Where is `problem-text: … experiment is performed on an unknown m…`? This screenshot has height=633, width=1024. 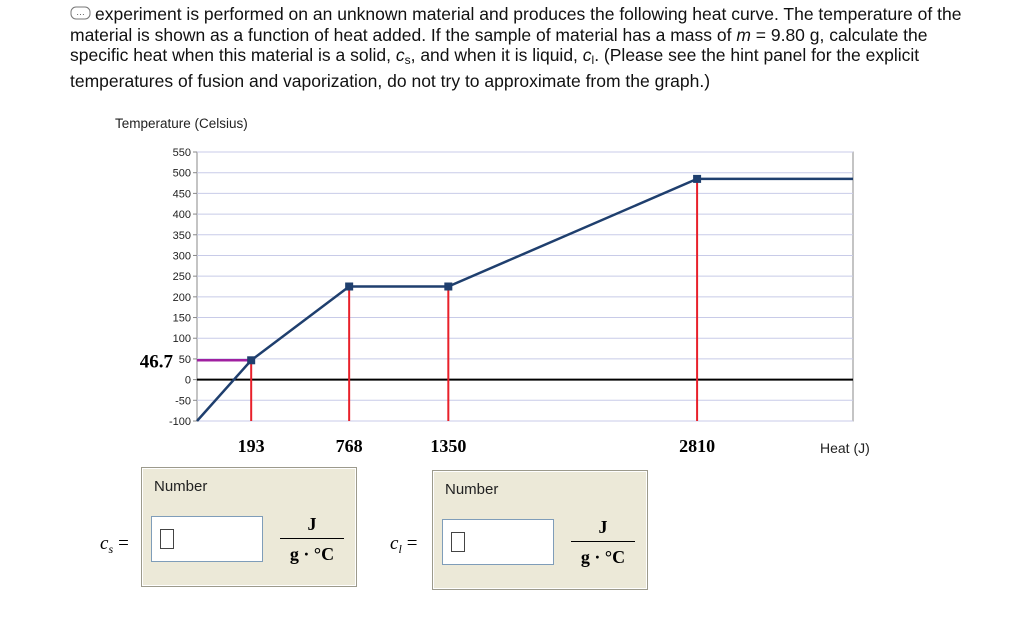
problem-text: … experiment is performed on an unknown m… is located at coordinates (520, 47).